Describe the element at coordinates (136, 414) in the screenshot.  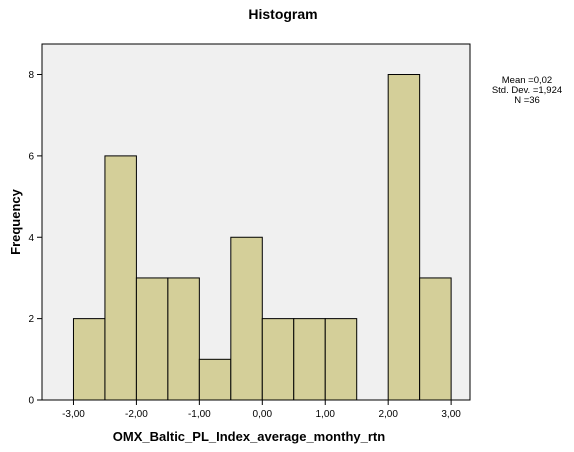
I see `x-tick-label-1: -2,00` at that location.